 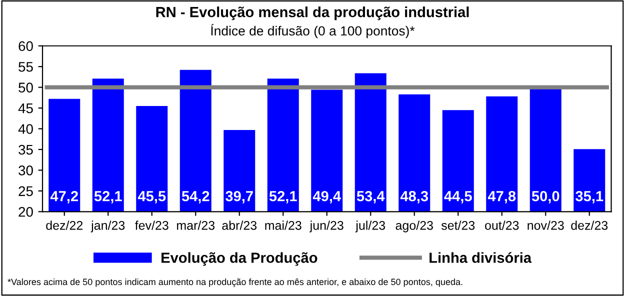 What do you see at coordinates (458, 197) in the screenshot?
I see `data-label: 44,5` at bounding box center [458, 197].